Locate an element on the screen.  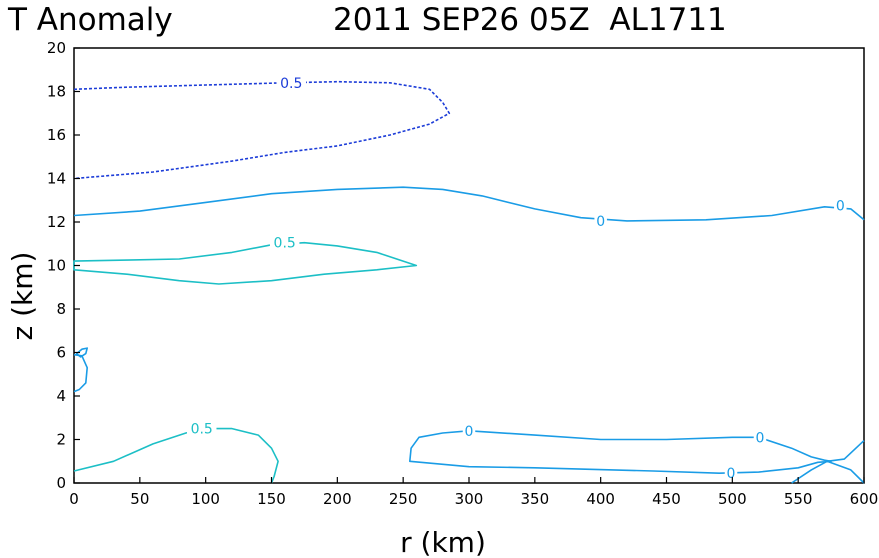
y-tick-label: 14 is located at coordinates (56, 179).